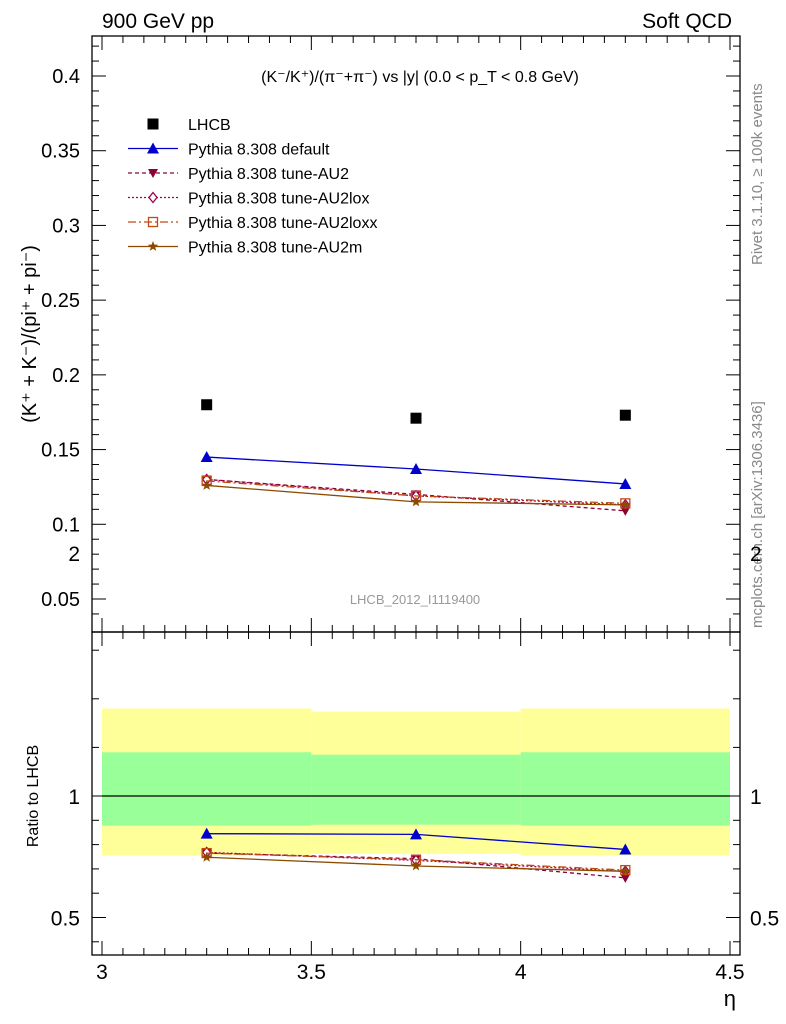  Describe the element at coordinates (311, 972) in the screenshot. I see `x-tick-label: 3.5` at that location.